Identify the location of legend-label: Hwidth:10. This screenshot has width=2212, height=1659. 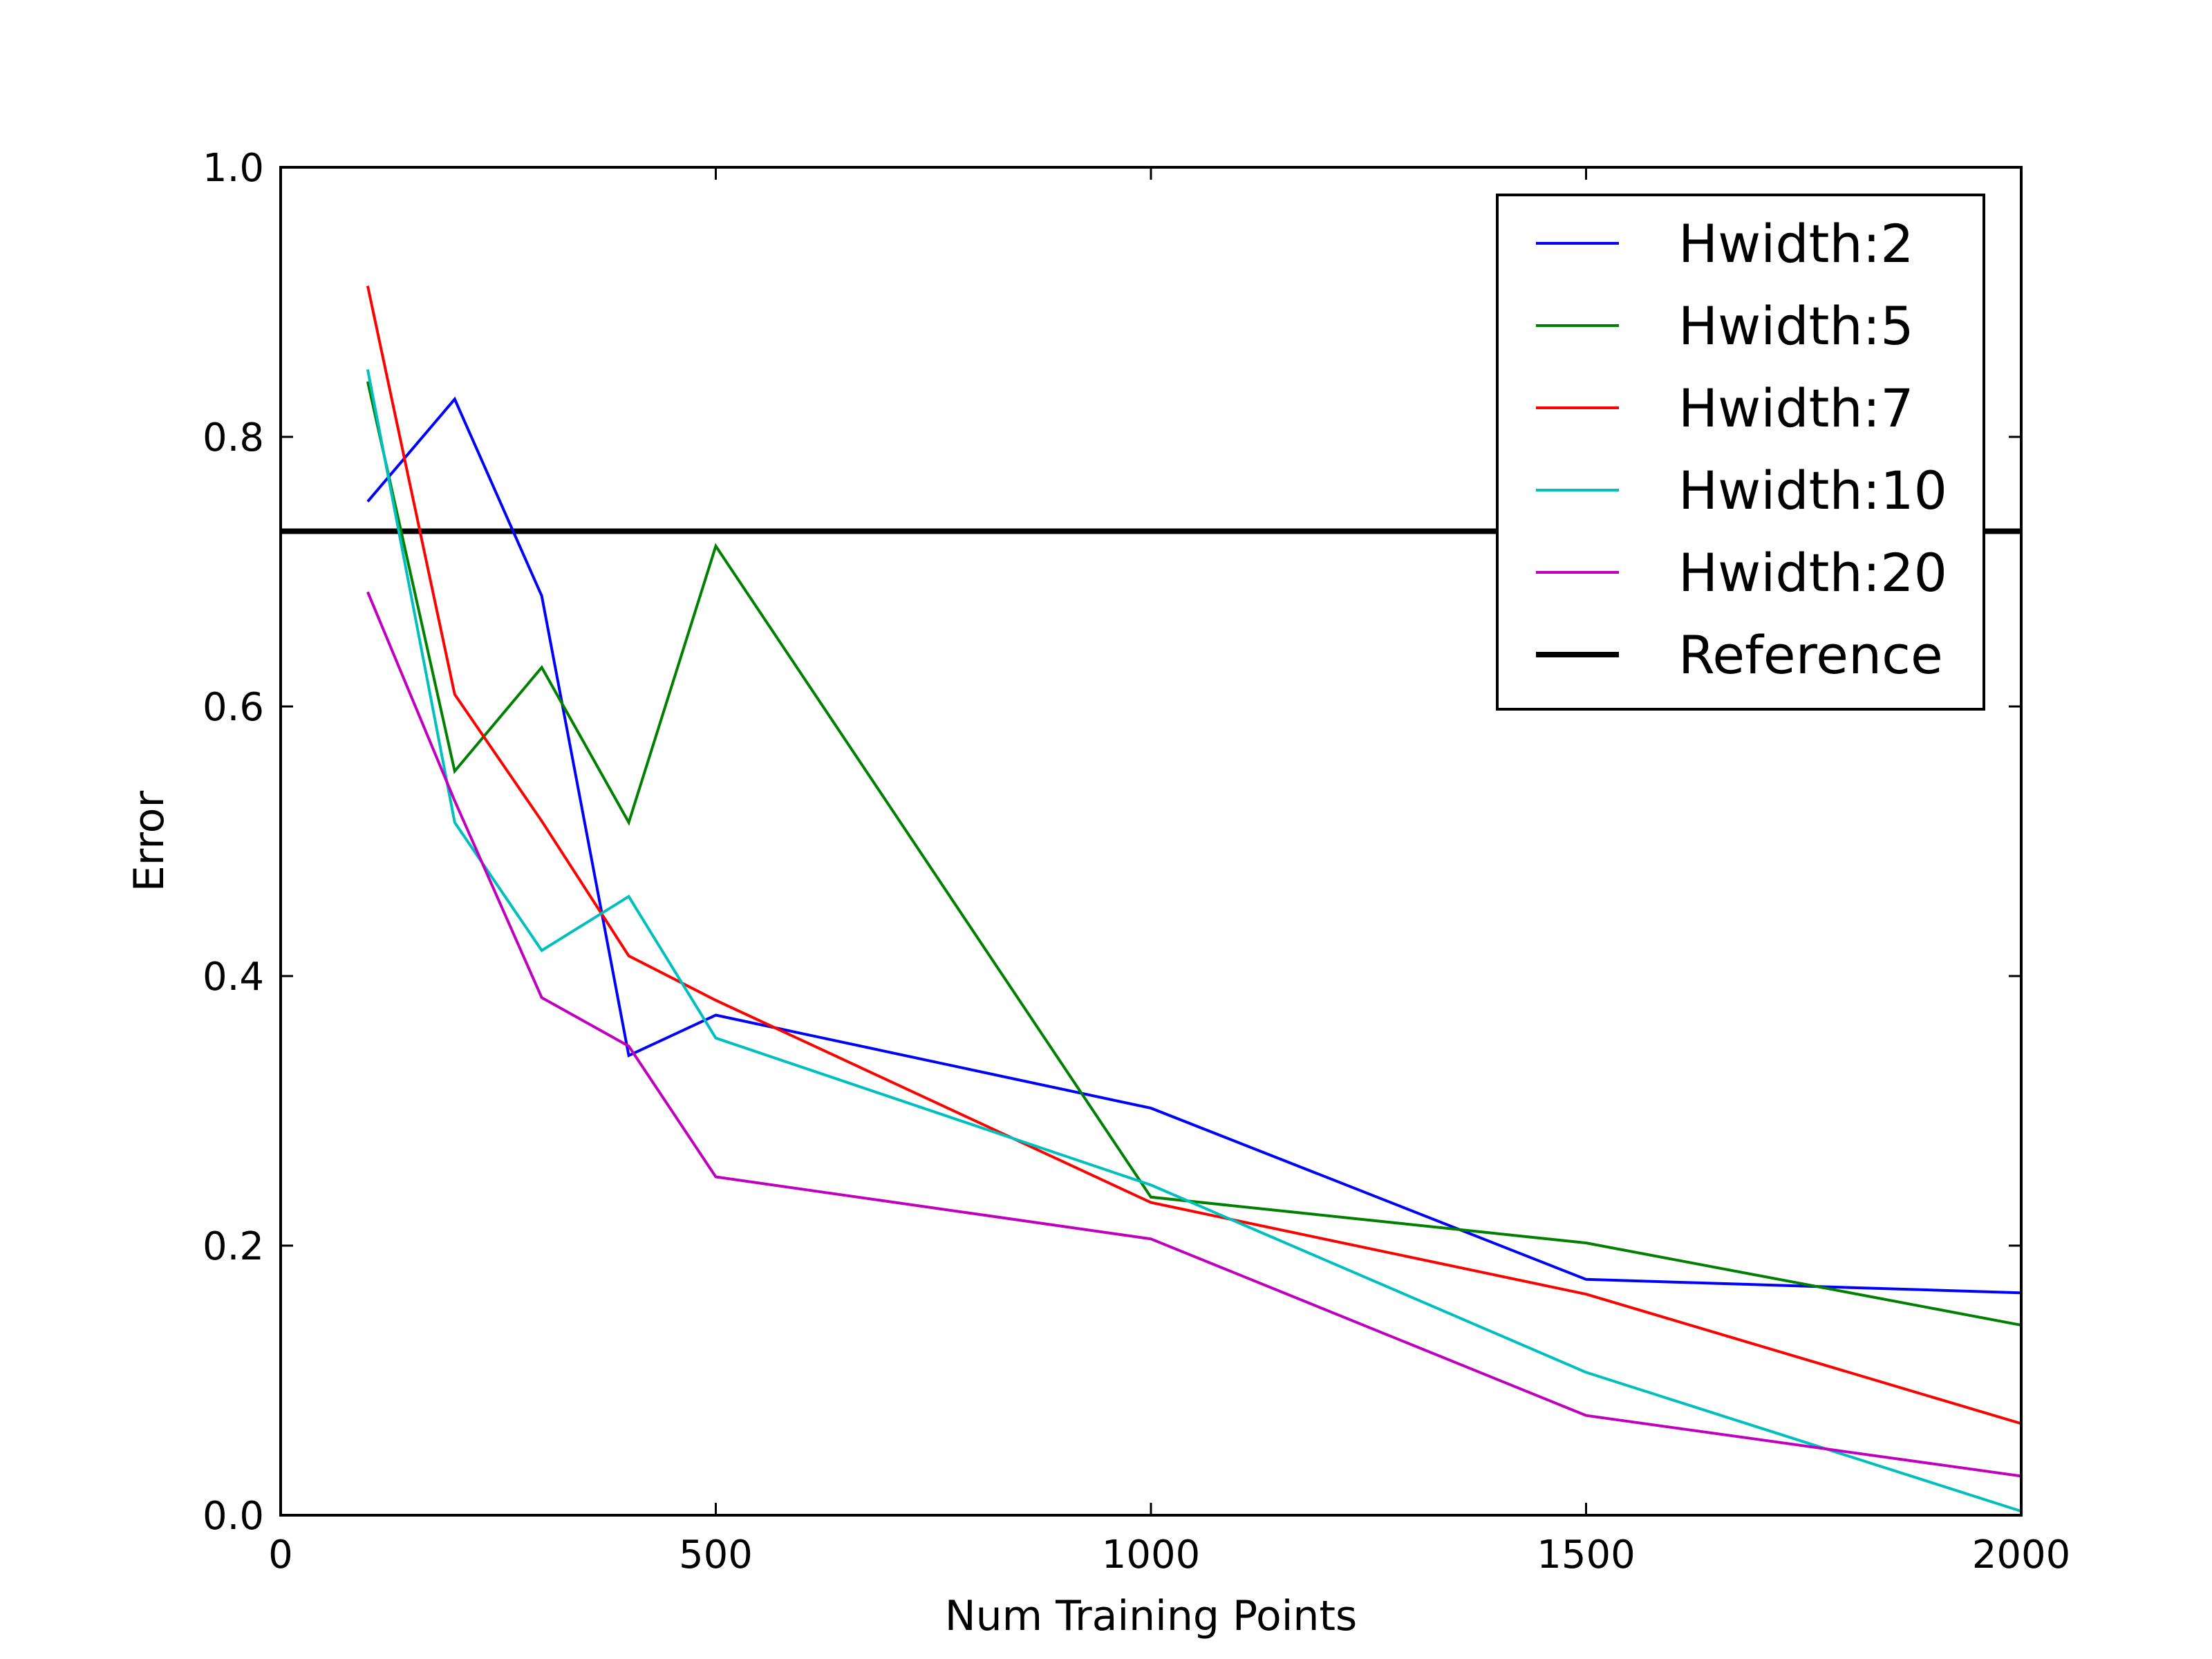
(1812, 490).